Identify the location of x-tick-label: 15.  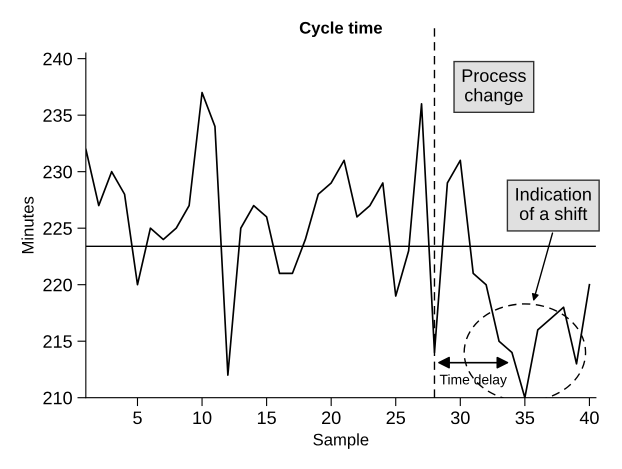
(267, 418).